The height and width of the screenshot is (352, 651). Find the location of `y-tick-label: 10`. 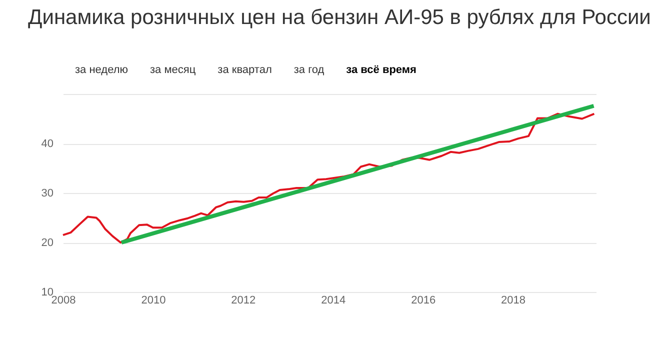

y-tick-label: 10 is located at coordinates (47, 292).